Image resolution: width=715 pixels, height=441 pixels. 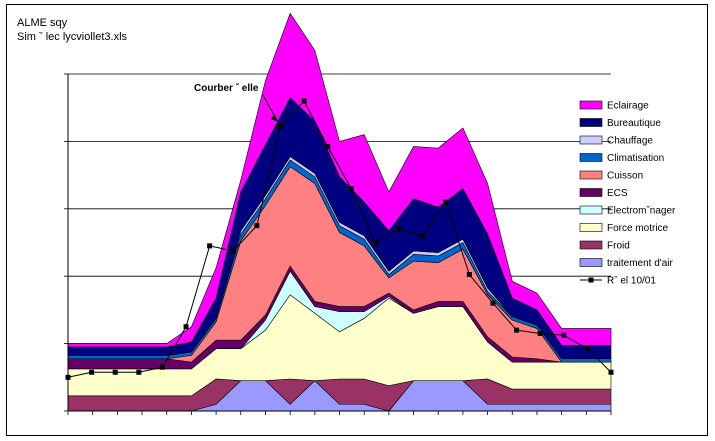 I want to click on legend-label: Electromˇnager, so click(x=641, y=211).